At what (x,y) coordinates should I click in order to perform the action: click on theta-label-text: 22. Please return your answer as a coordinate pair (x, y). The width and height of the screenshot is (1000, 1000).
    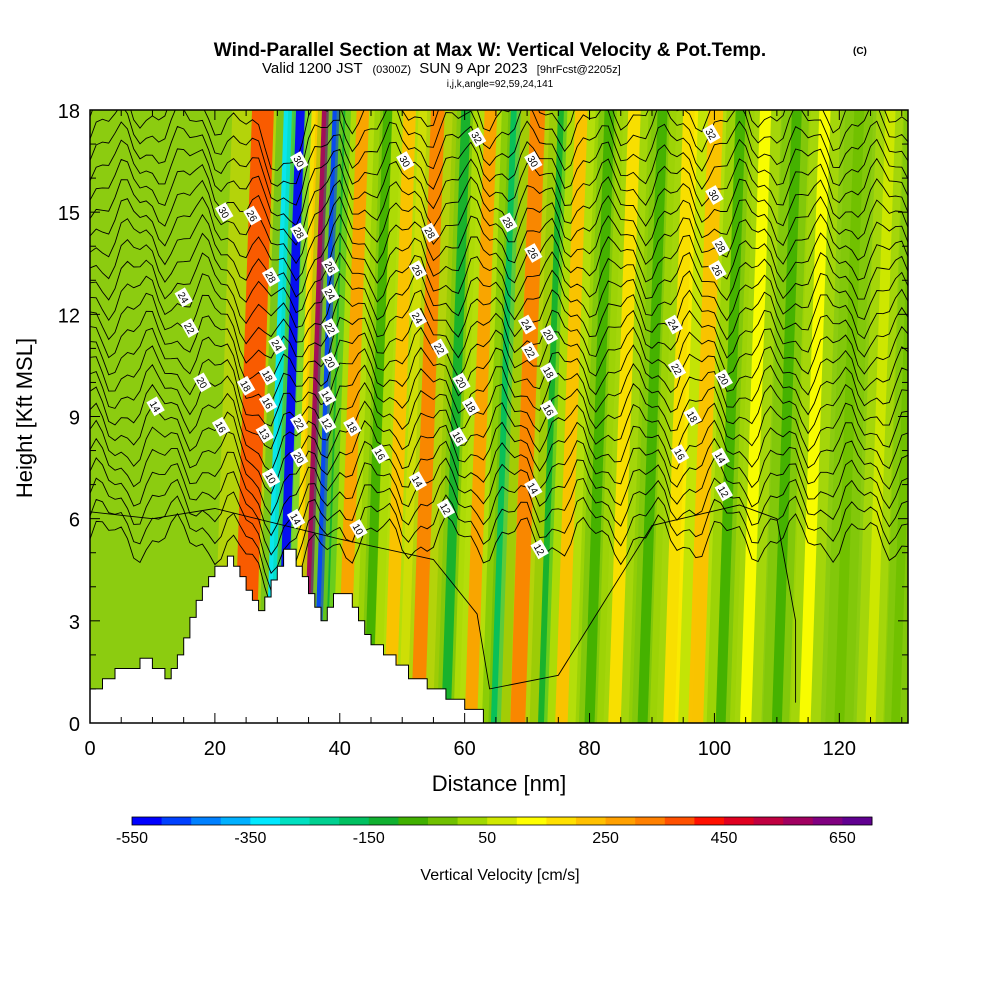
    Looking at the image, I should click on (297, 424).